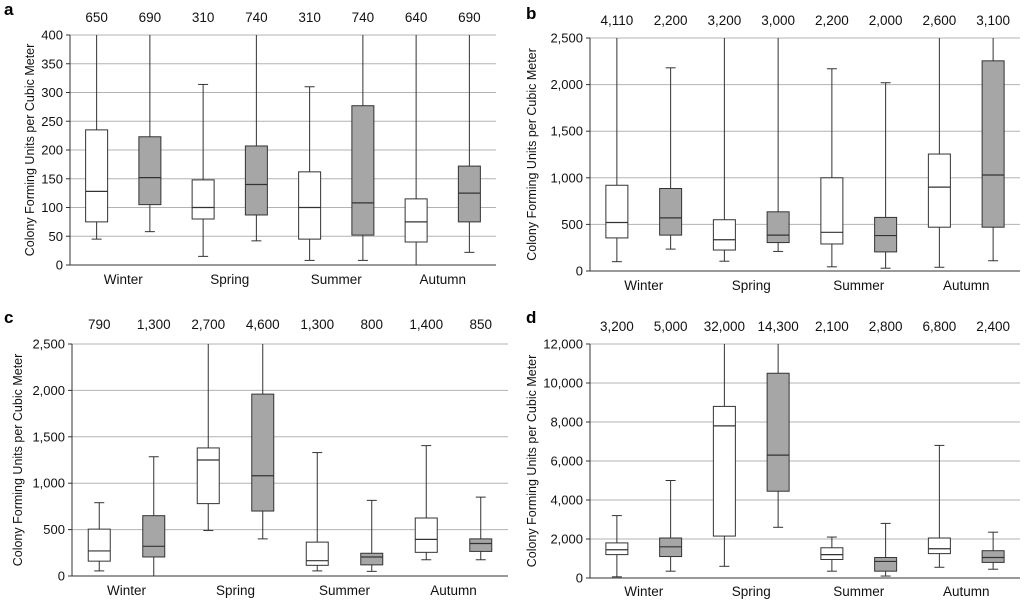 The width and height of the screenshot is (1024, 609). What do you see at coordinates (993, 20) in the screenshot?
I see `max-value-label: 3,100` at bounding box center [993, 20].